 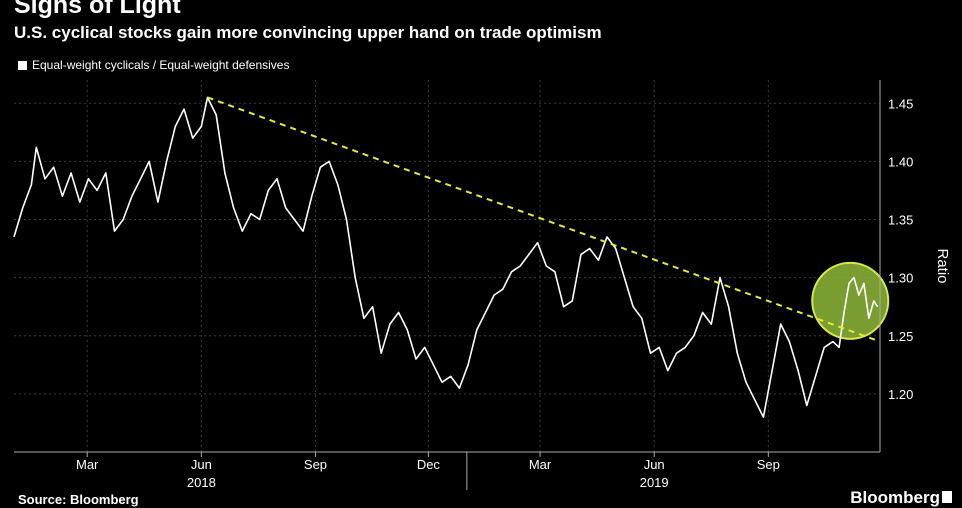 What do you see at coordinates (900, 278) in the screenshot?
I see `y-tick-label: 1.30` at bounding box center [900, 278].